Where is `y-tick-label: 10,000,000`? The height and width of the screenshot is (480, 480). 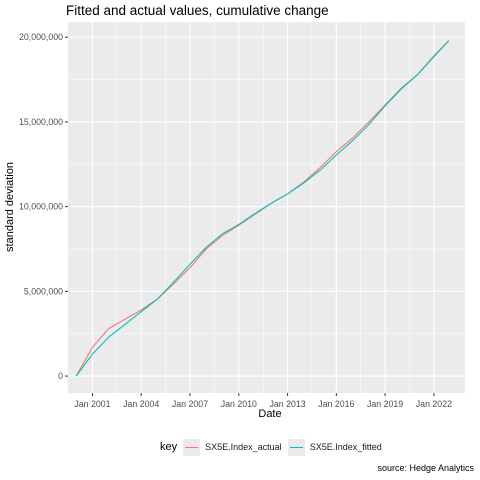 y-tick-label: 10,000,000 is located at coordinates (41, 207).